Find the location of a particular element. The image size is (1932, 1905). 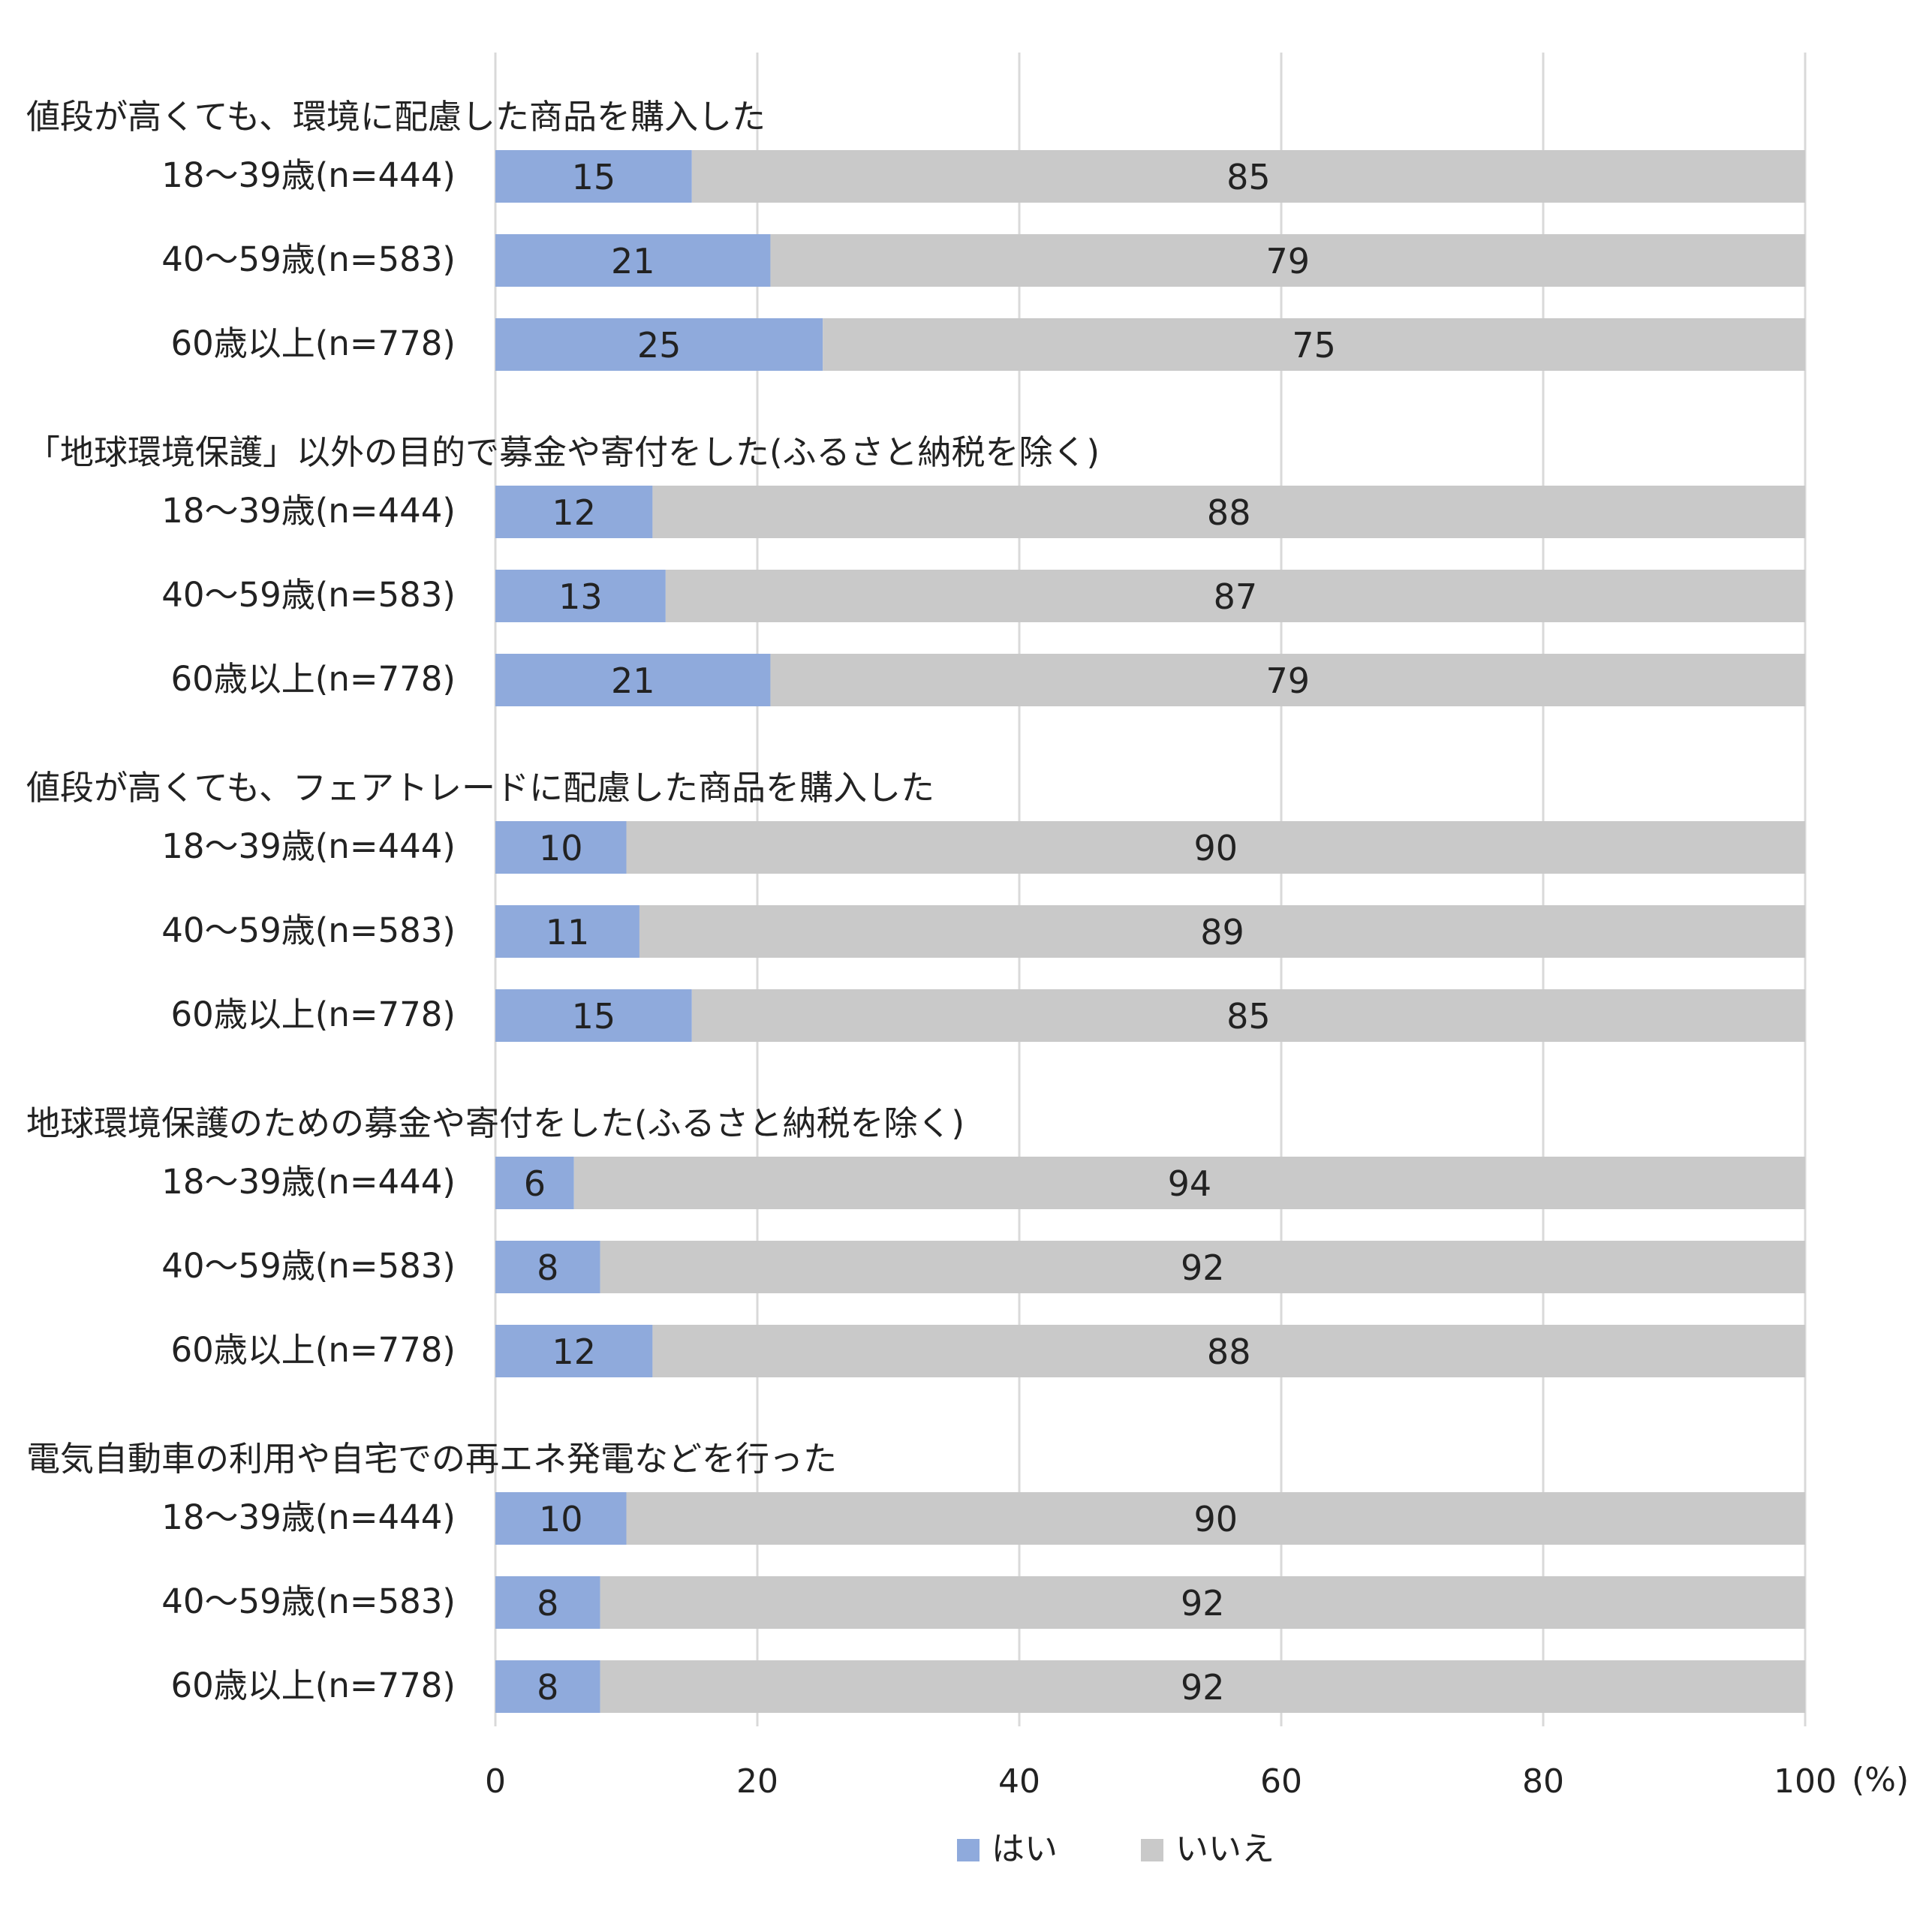

legend-hai-label: はい is located at coordinates (1025, 1849).